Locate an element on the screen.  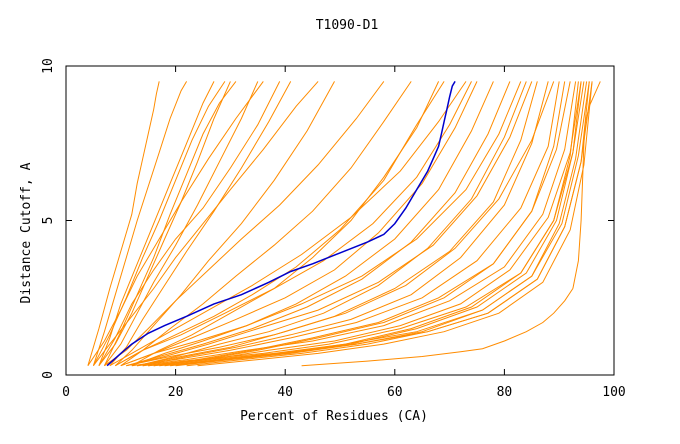
x-tick-label: 80 is located at coordinates (505, 392).